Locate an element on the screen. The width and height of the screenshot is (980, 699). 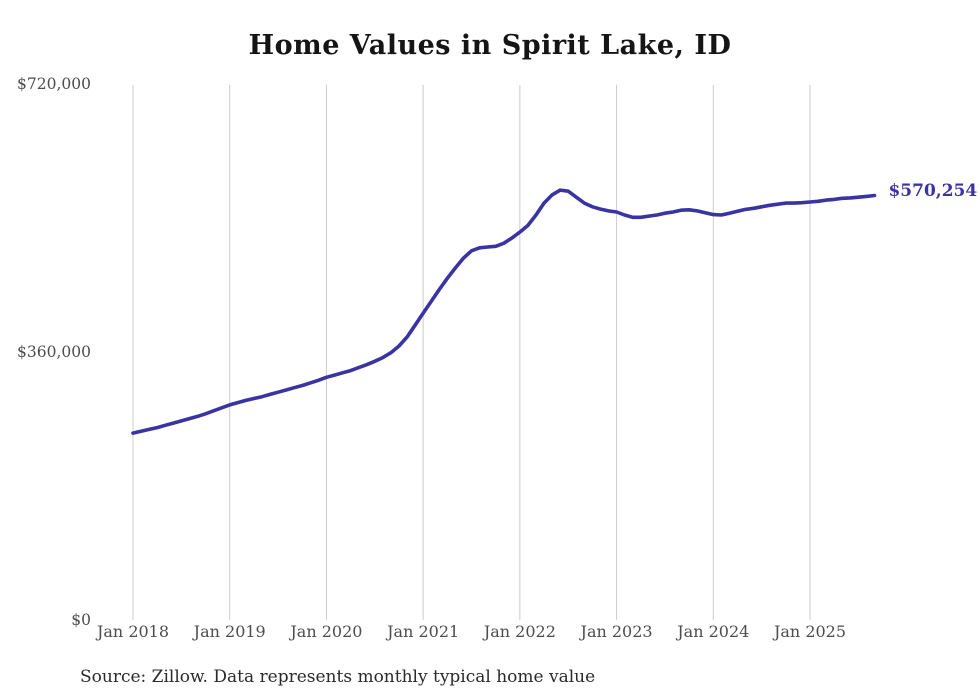
x-tick-label: Jan 2023 is located at coordinates (616, 631).